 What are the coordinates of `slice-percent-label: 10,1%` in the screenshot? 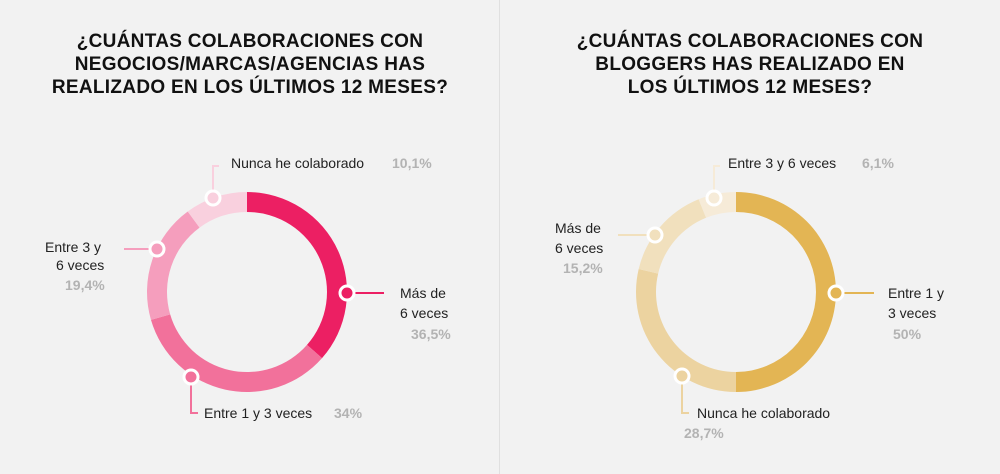 It's located at (412, 163).